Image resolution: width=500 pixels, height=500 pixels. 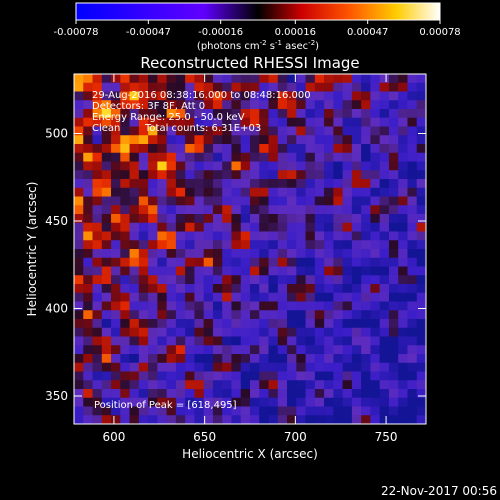 I want to click on x-tick-label: 750, so click(x=386, y=437).